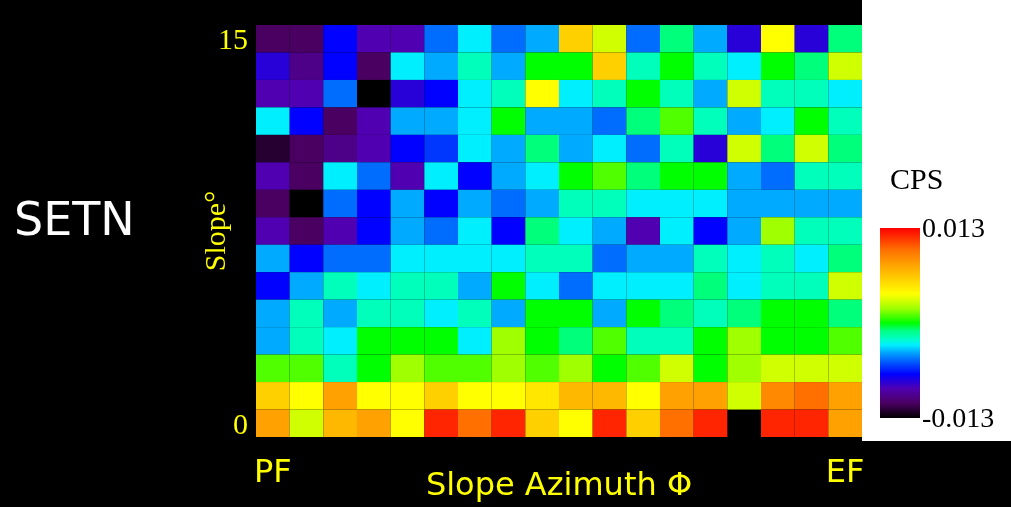  Describe the element at coordinates (214, 231) in the screenshot. I see `y-axis-title: Slope°` at that location.